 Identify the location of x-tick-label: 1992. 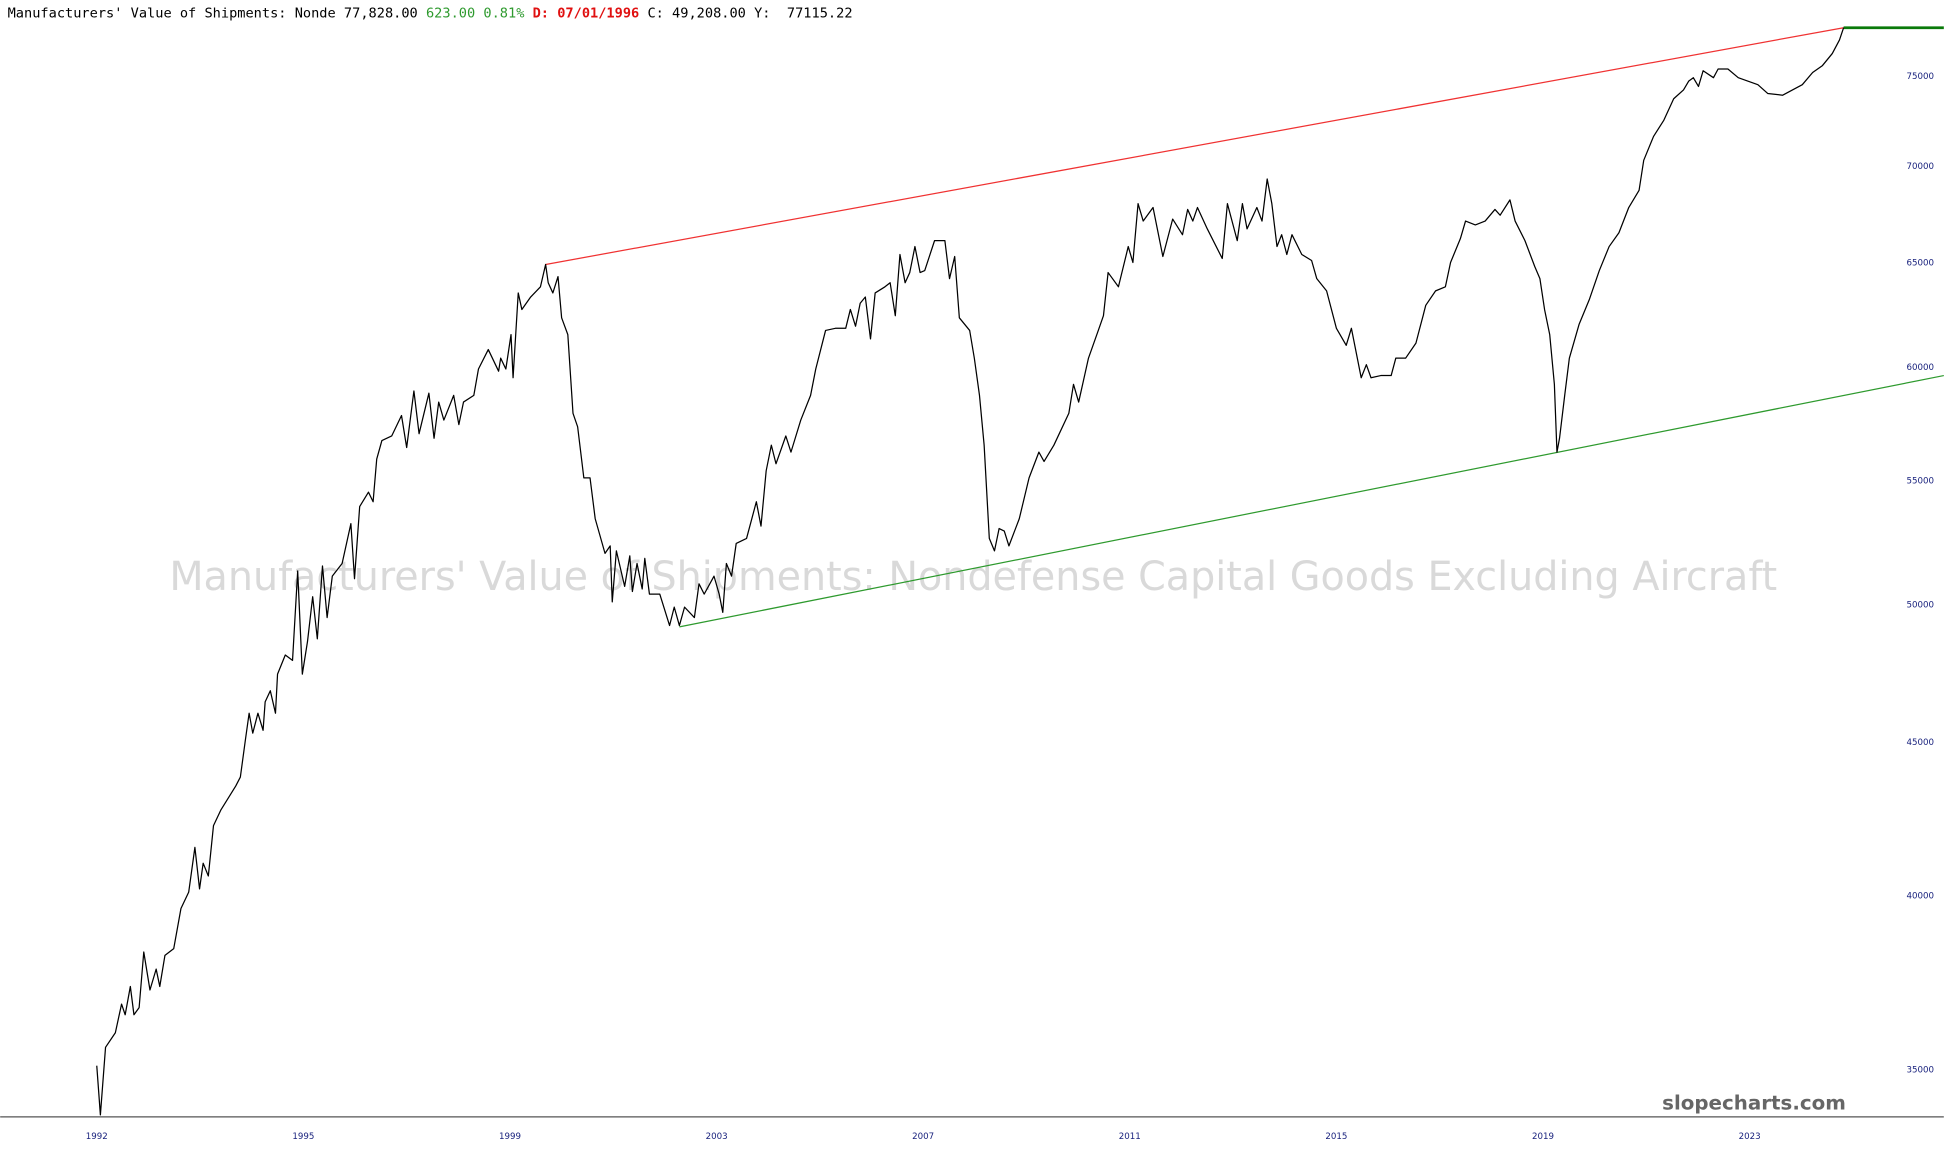
(97, 1137).